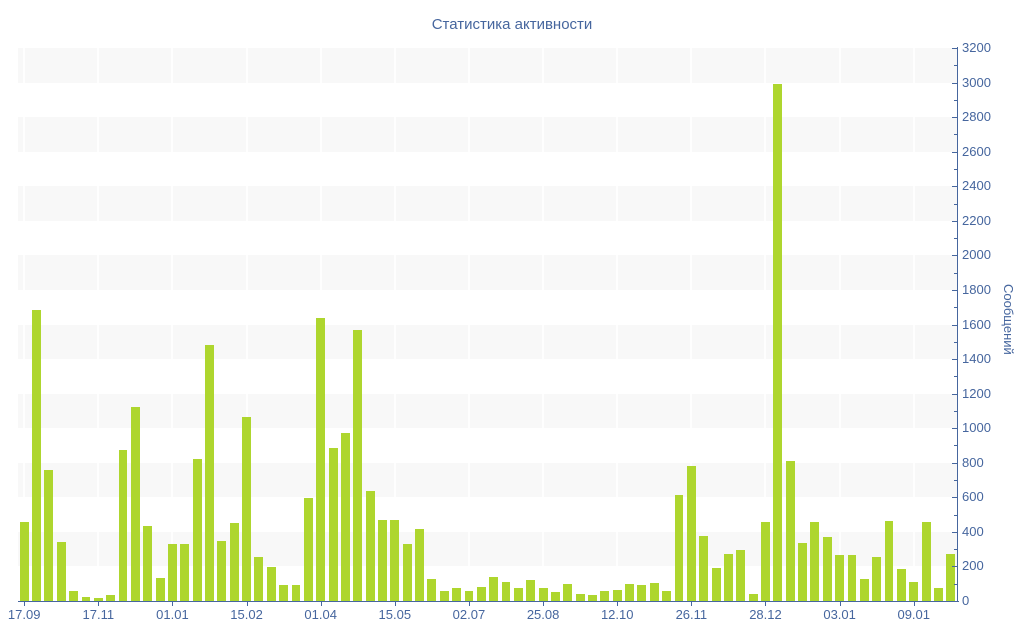  Describe the element at coordinates (976, 359) in the screenshot. I see `y-tick-label: 1400` at that location.